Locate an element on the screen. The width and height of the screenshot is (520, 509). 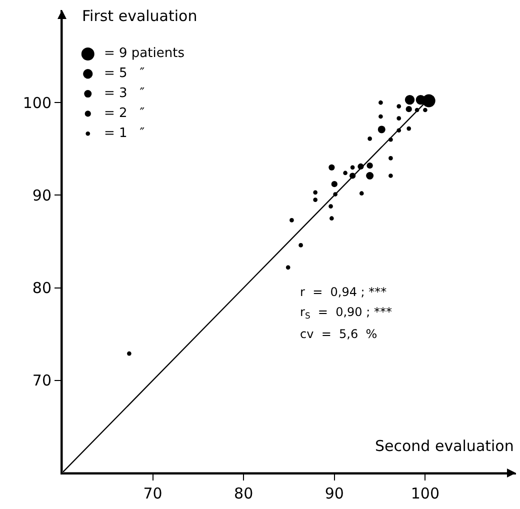
x-axis-title: Second evaluation is located at coordinates (444, 446).